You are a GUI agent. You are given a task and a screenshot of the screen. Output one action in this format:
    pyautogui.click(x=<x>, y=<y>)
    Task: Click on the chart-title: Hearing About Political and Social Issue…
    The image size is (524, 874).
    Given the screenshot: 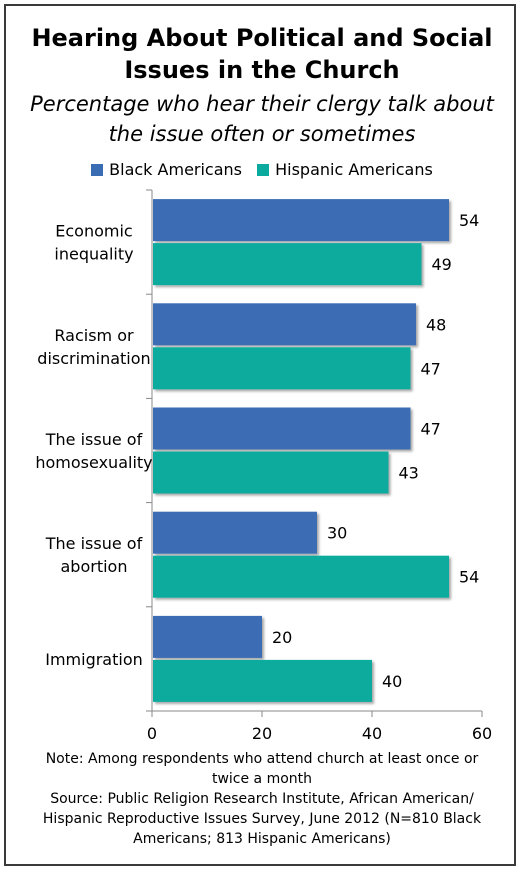 What is the action you would take?
    pyautogui.click(x=262, y=54)
    